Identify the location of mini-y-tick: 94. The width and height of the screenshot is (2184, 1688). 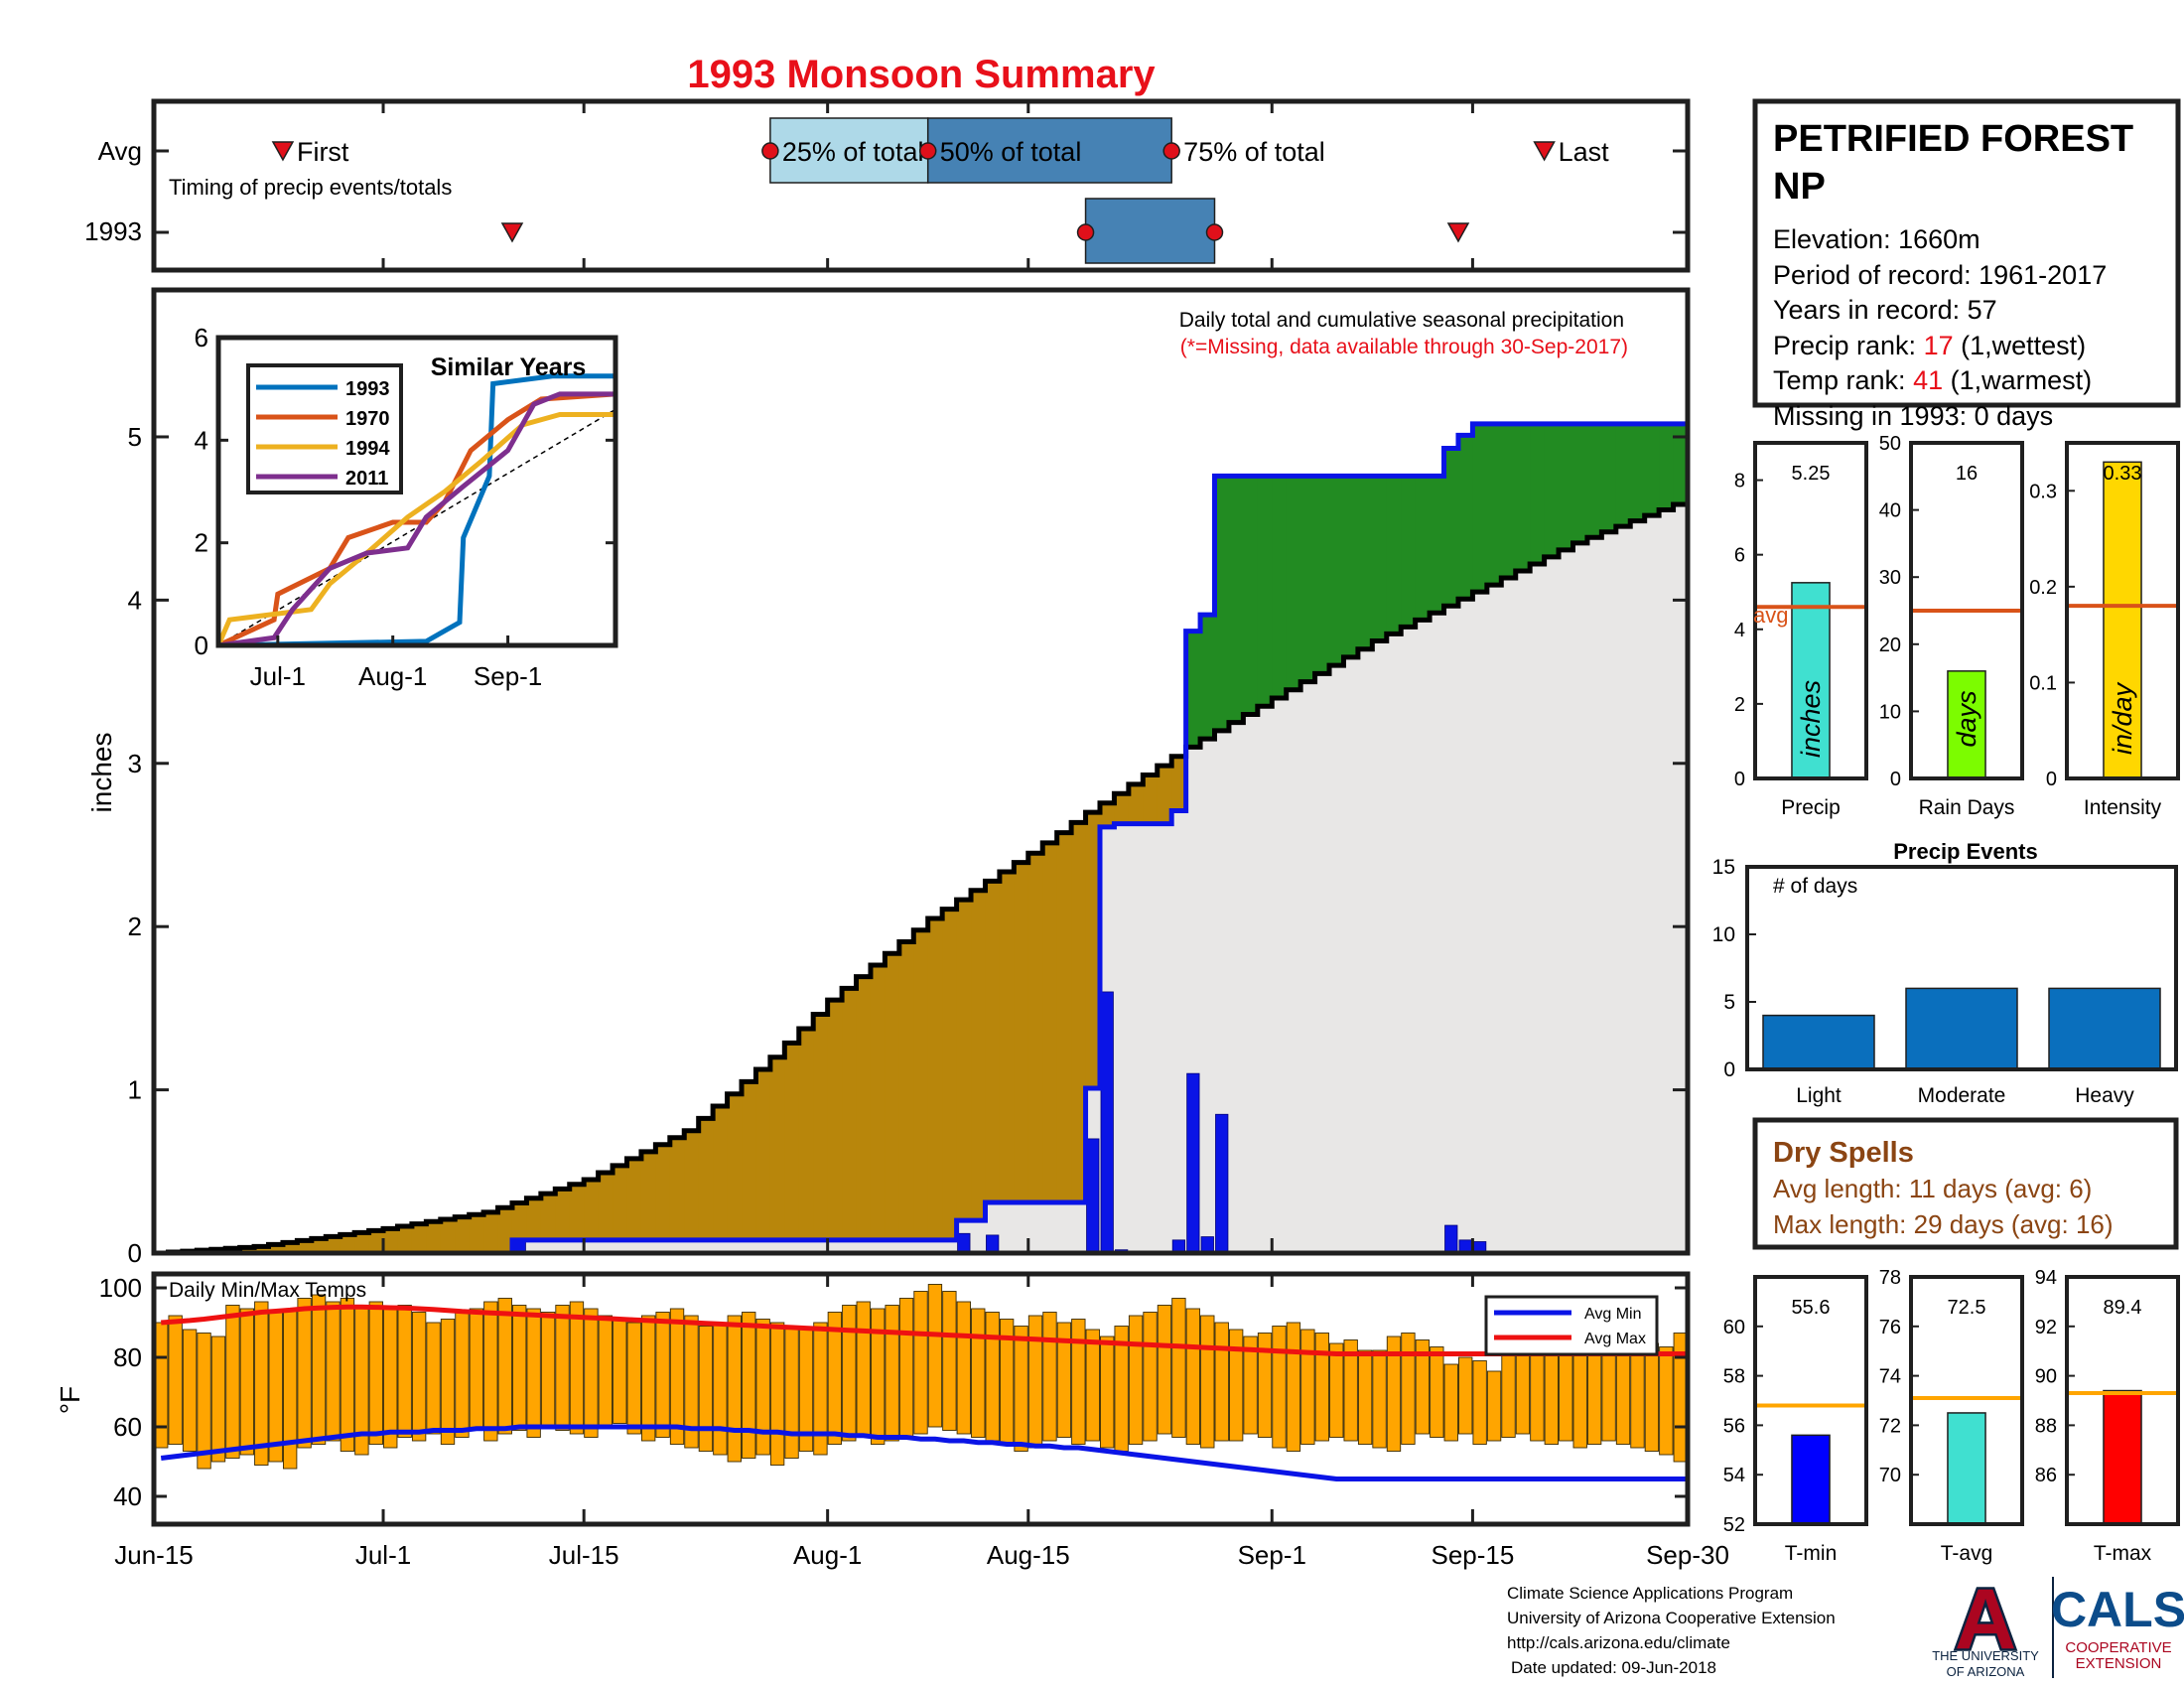
(2046, 1278).